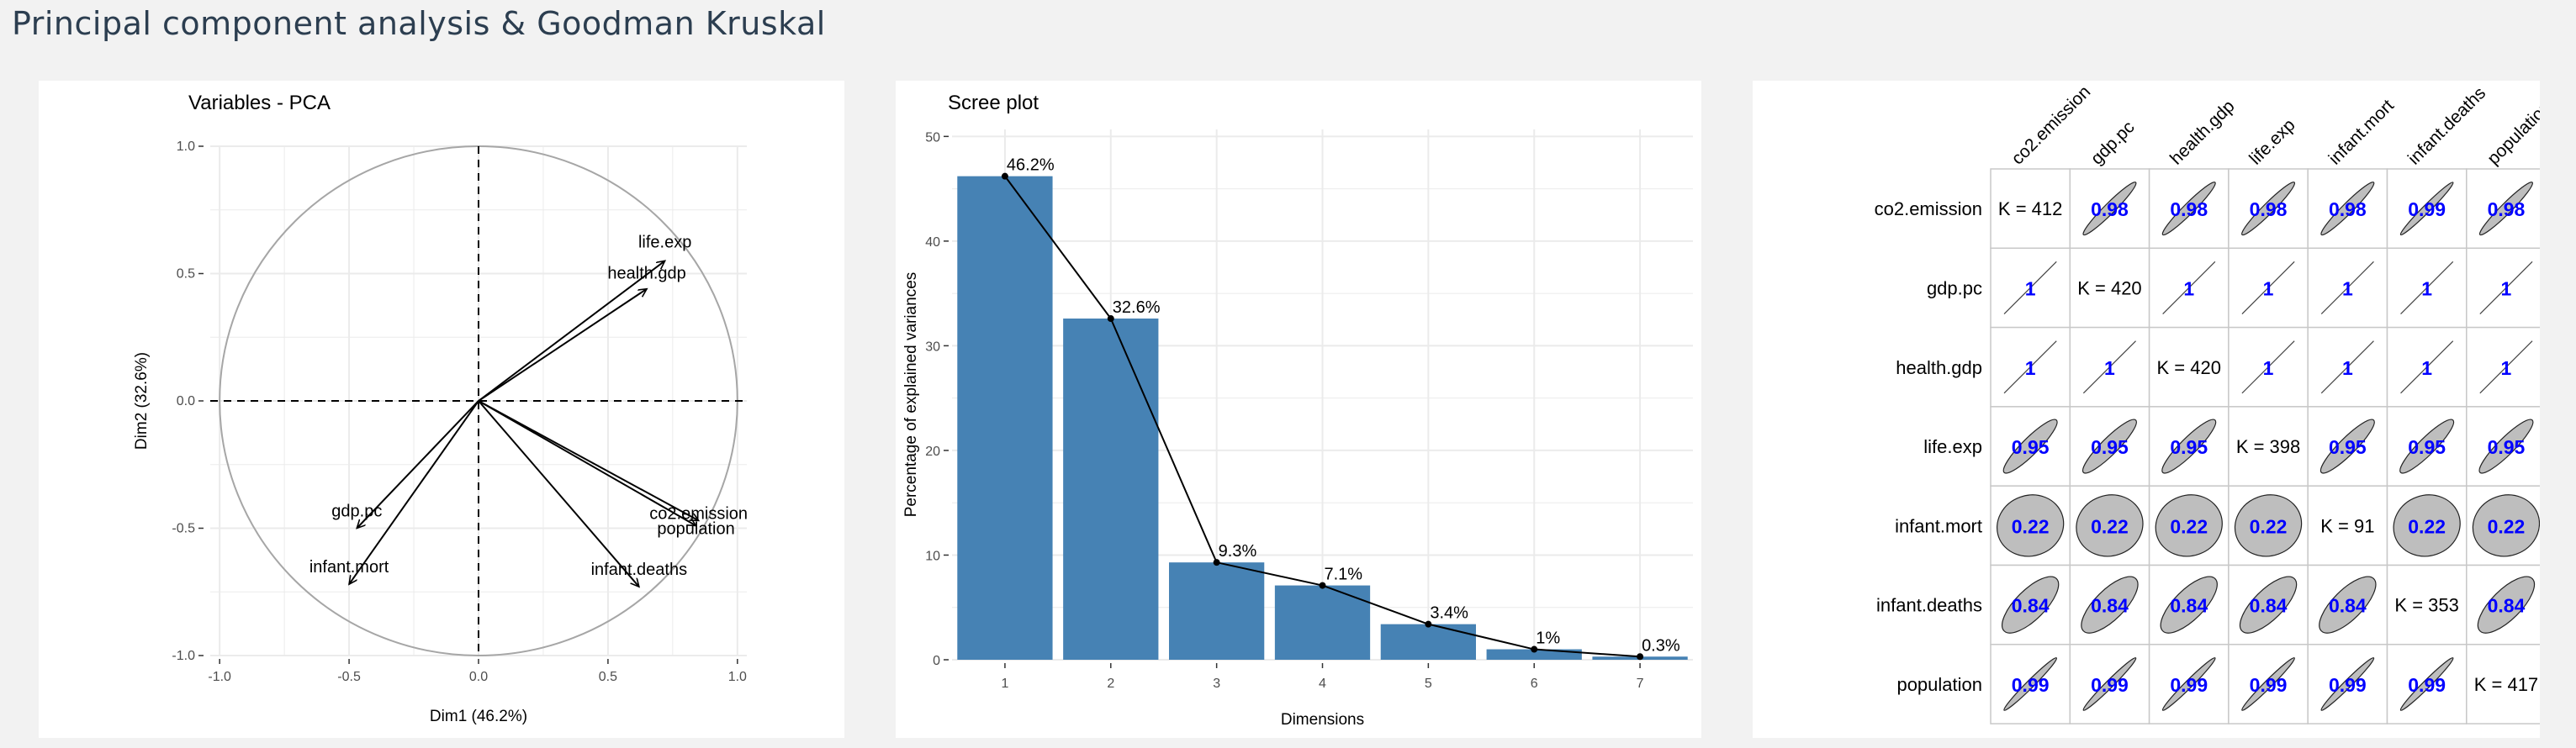  Describe the element at coordinates (1939, 367) in the screenshot. I see `row-label: health.gdp` at that location.